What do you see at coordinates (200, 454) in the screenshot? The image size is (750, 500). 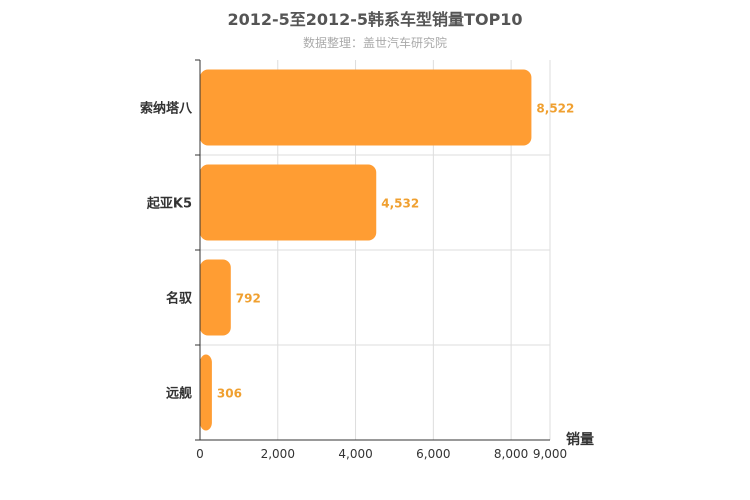 I see `x-tick-label: 0` at bounding box center [200, 454].